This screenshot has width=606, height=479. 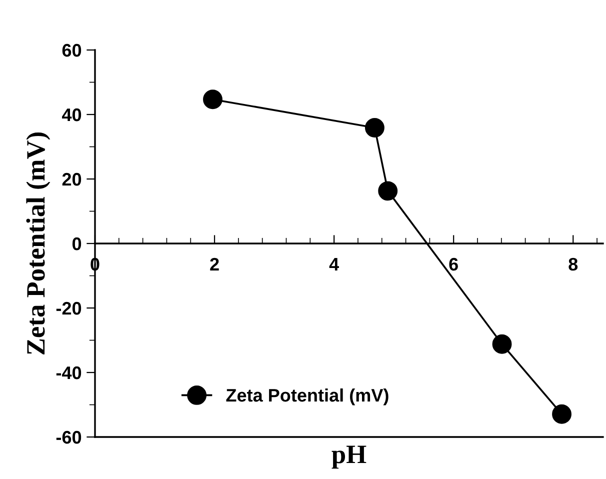 What do you see at coordinates (349, 457) in the screenshot?
I see `x-axis-title: pH` at bounding box center [349, 457].